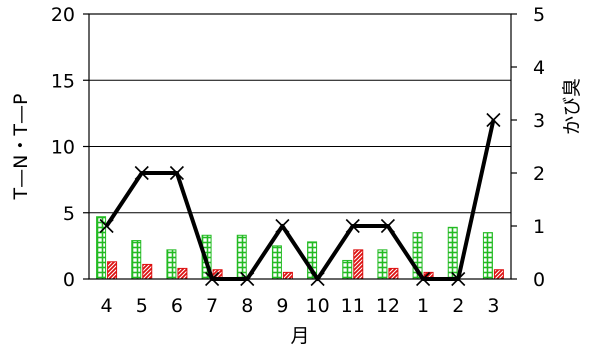  Describe the element at coordinates (300, 248) in the screenshot. I see `bars` at that location.